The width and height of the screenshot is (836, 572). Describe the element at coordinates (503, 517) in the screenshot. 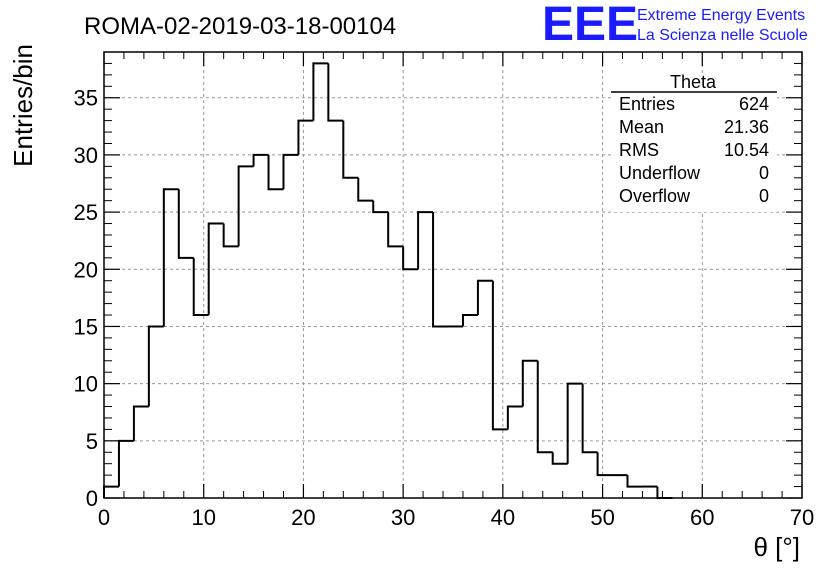

I see `x-tick-label: 40` at that location.